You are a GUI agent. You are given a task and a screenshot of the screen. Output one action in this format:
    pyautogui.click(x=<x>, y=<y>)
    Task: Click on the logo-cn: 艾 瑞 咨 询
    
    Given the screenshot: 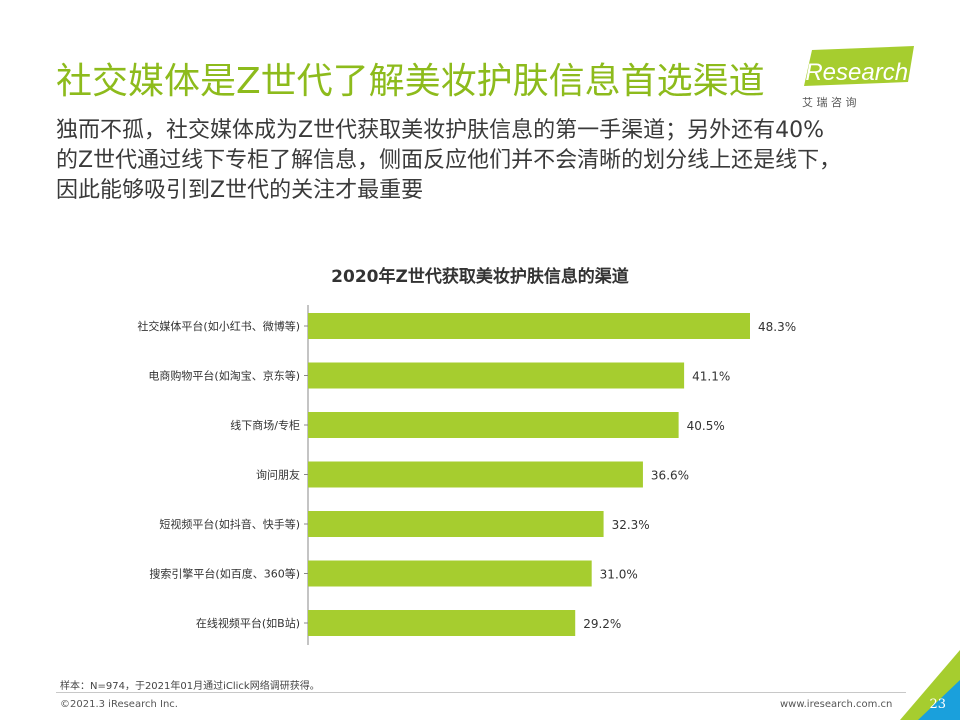 What is the action you would take?
    pyautogui.click(x=829, y=102)
    